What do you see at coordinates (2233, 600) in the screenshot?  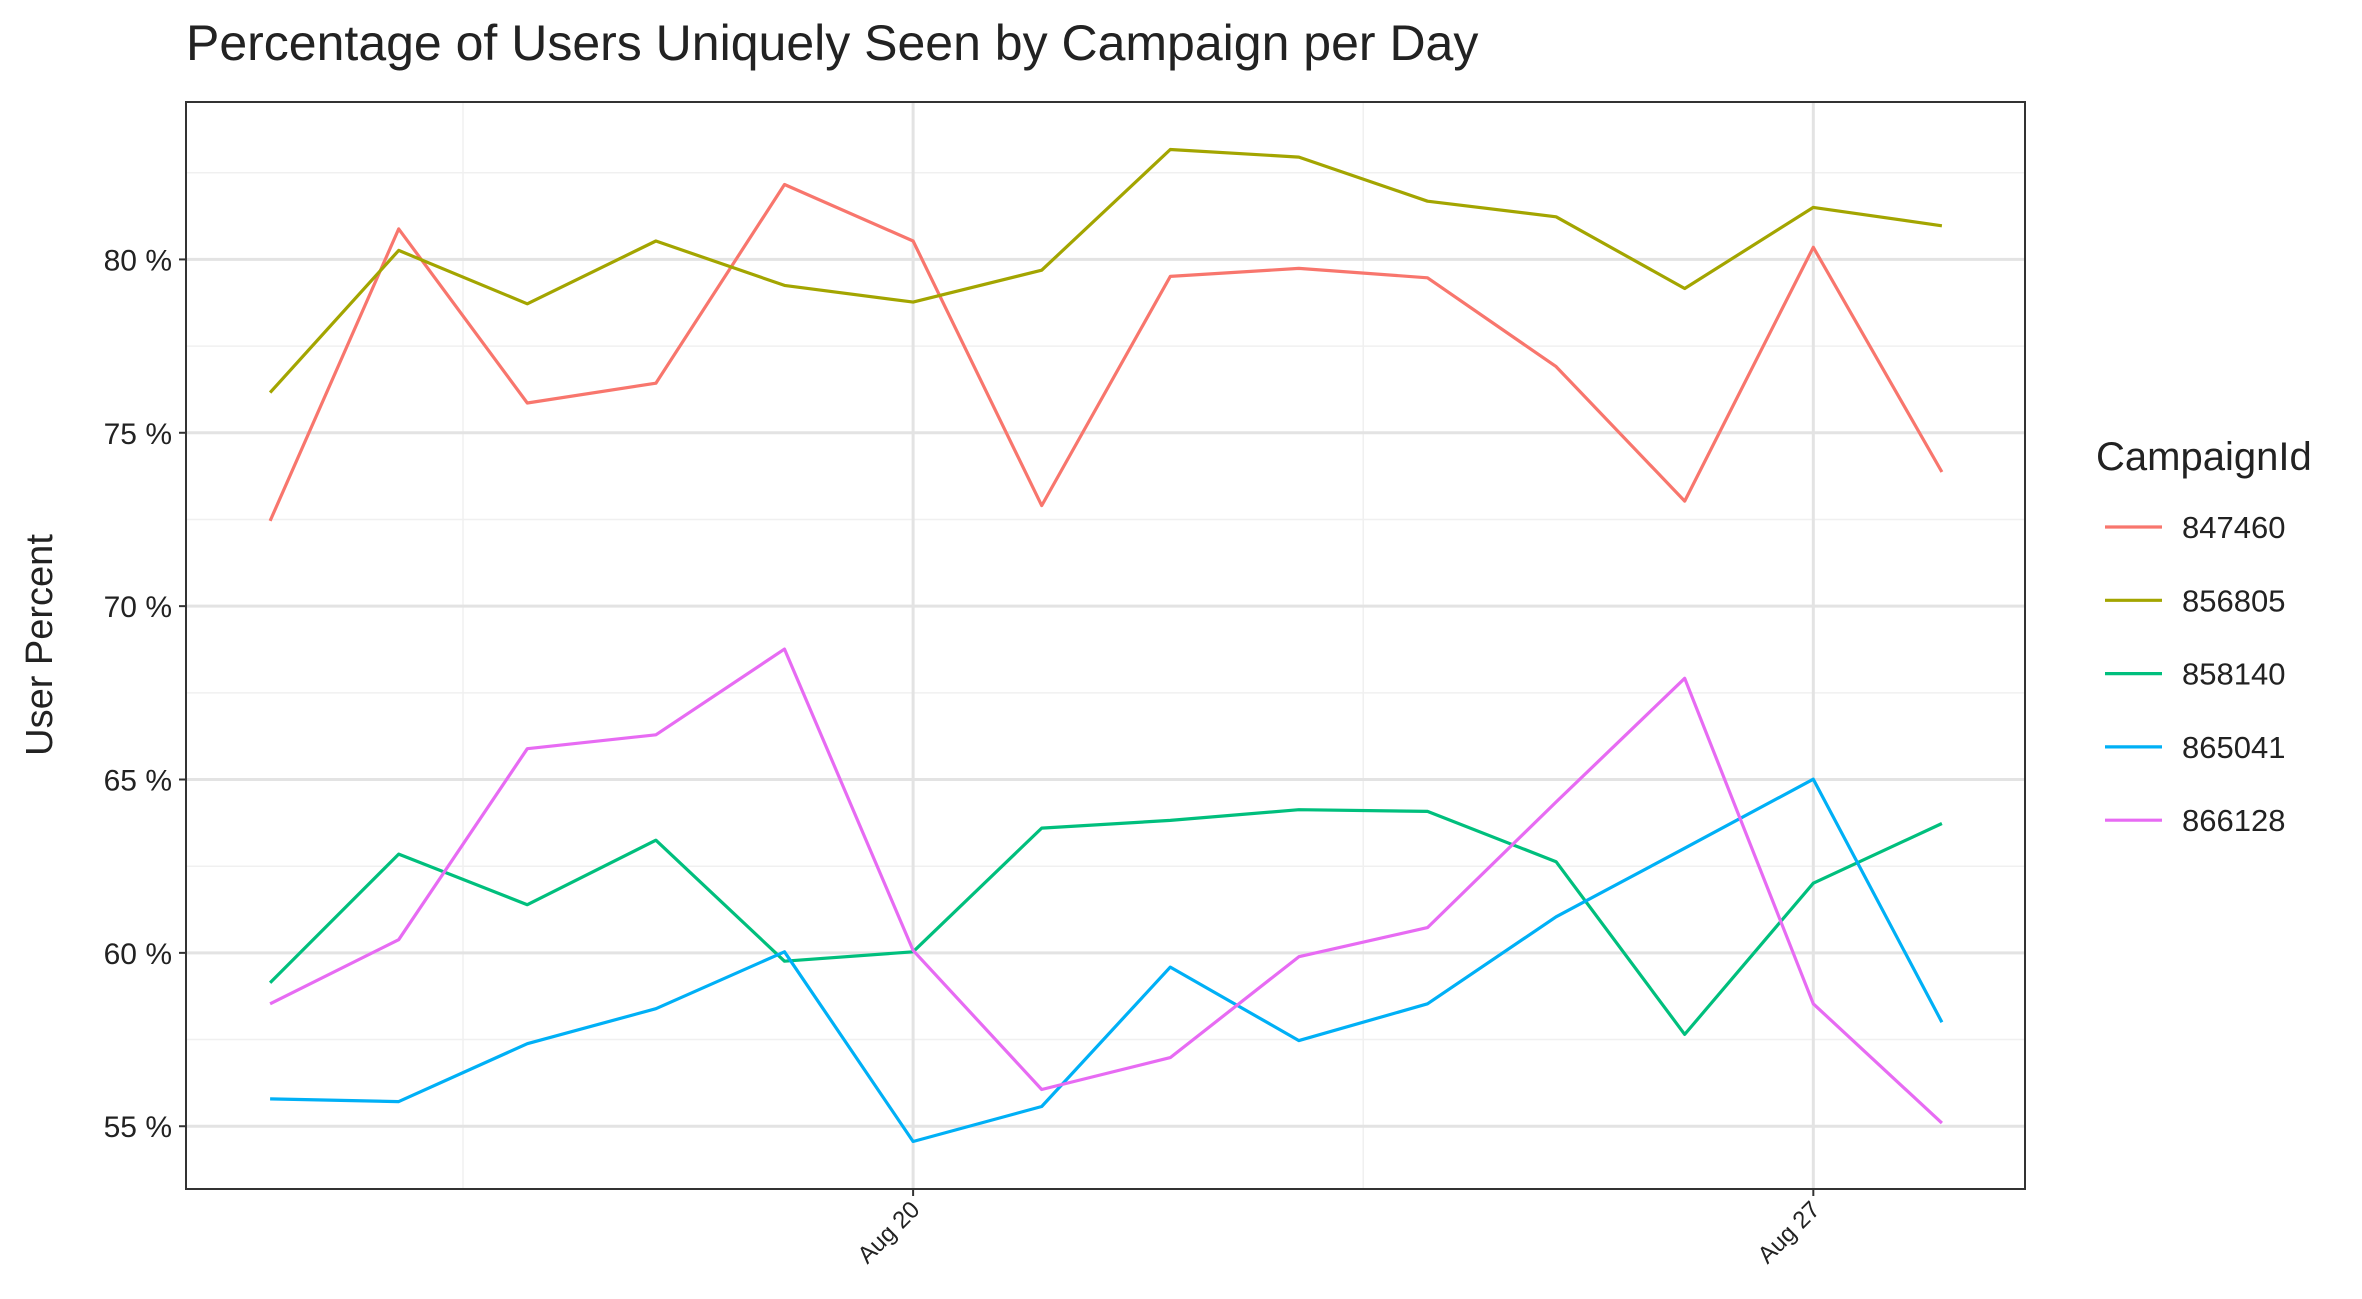 I see `legend-label: 856805` at bounding box center [2233, 600].